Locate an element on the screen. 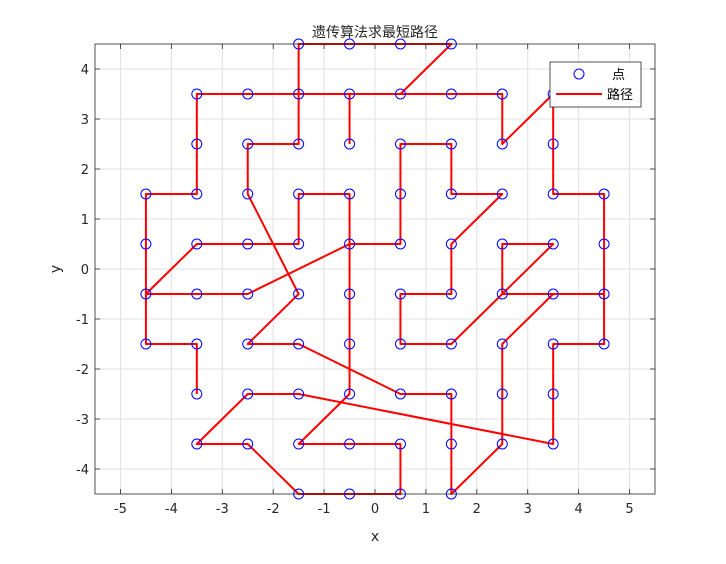 Image resolution: width=726 pixels, height=564 pixels. y-axis-label: y is located at coordinates (56, 269).